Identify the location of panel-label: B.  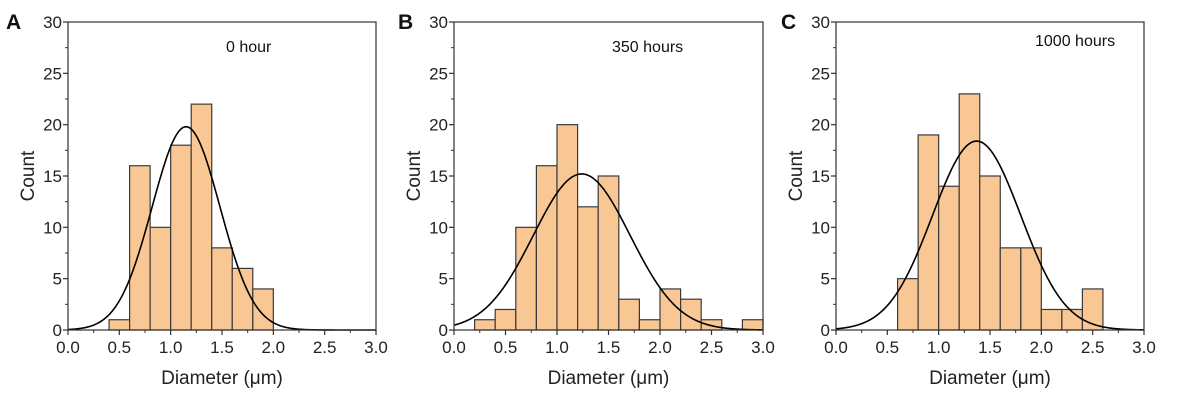
(405, 22).